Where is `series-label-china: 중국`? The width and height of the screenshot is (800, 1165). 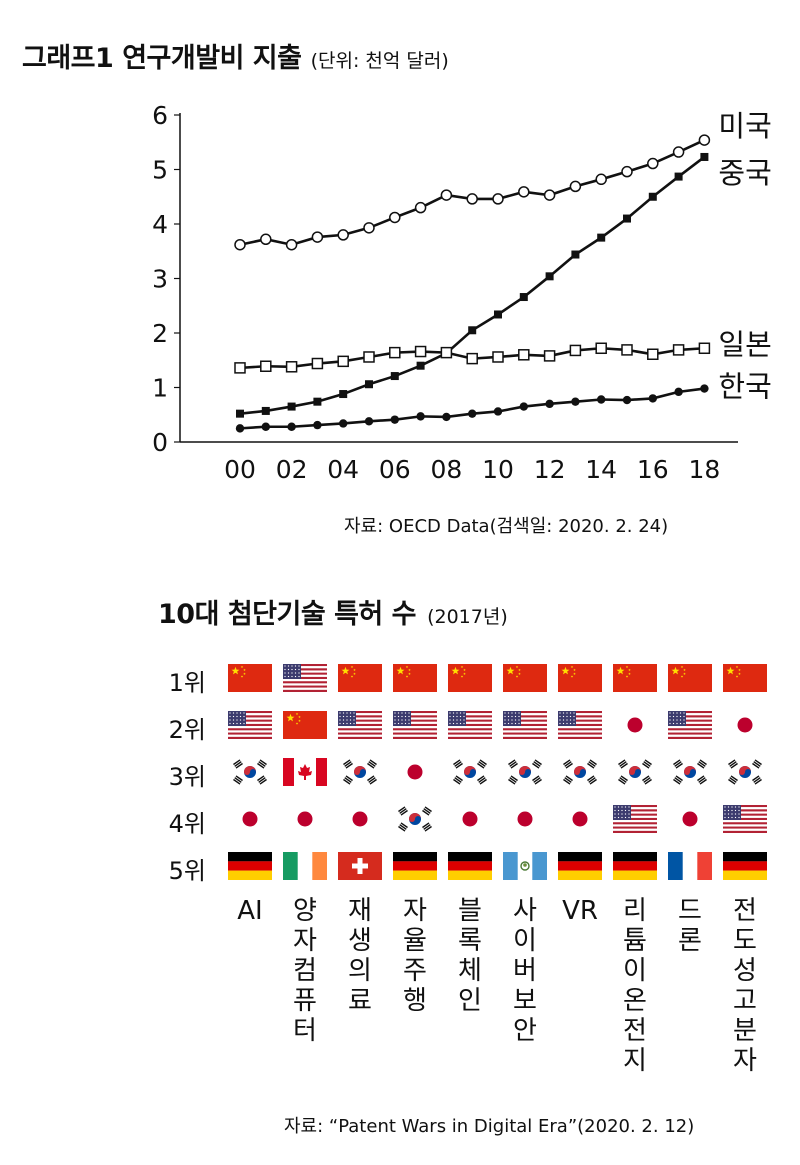 series-label-china: 중국 is located at coordinates (744, 173).